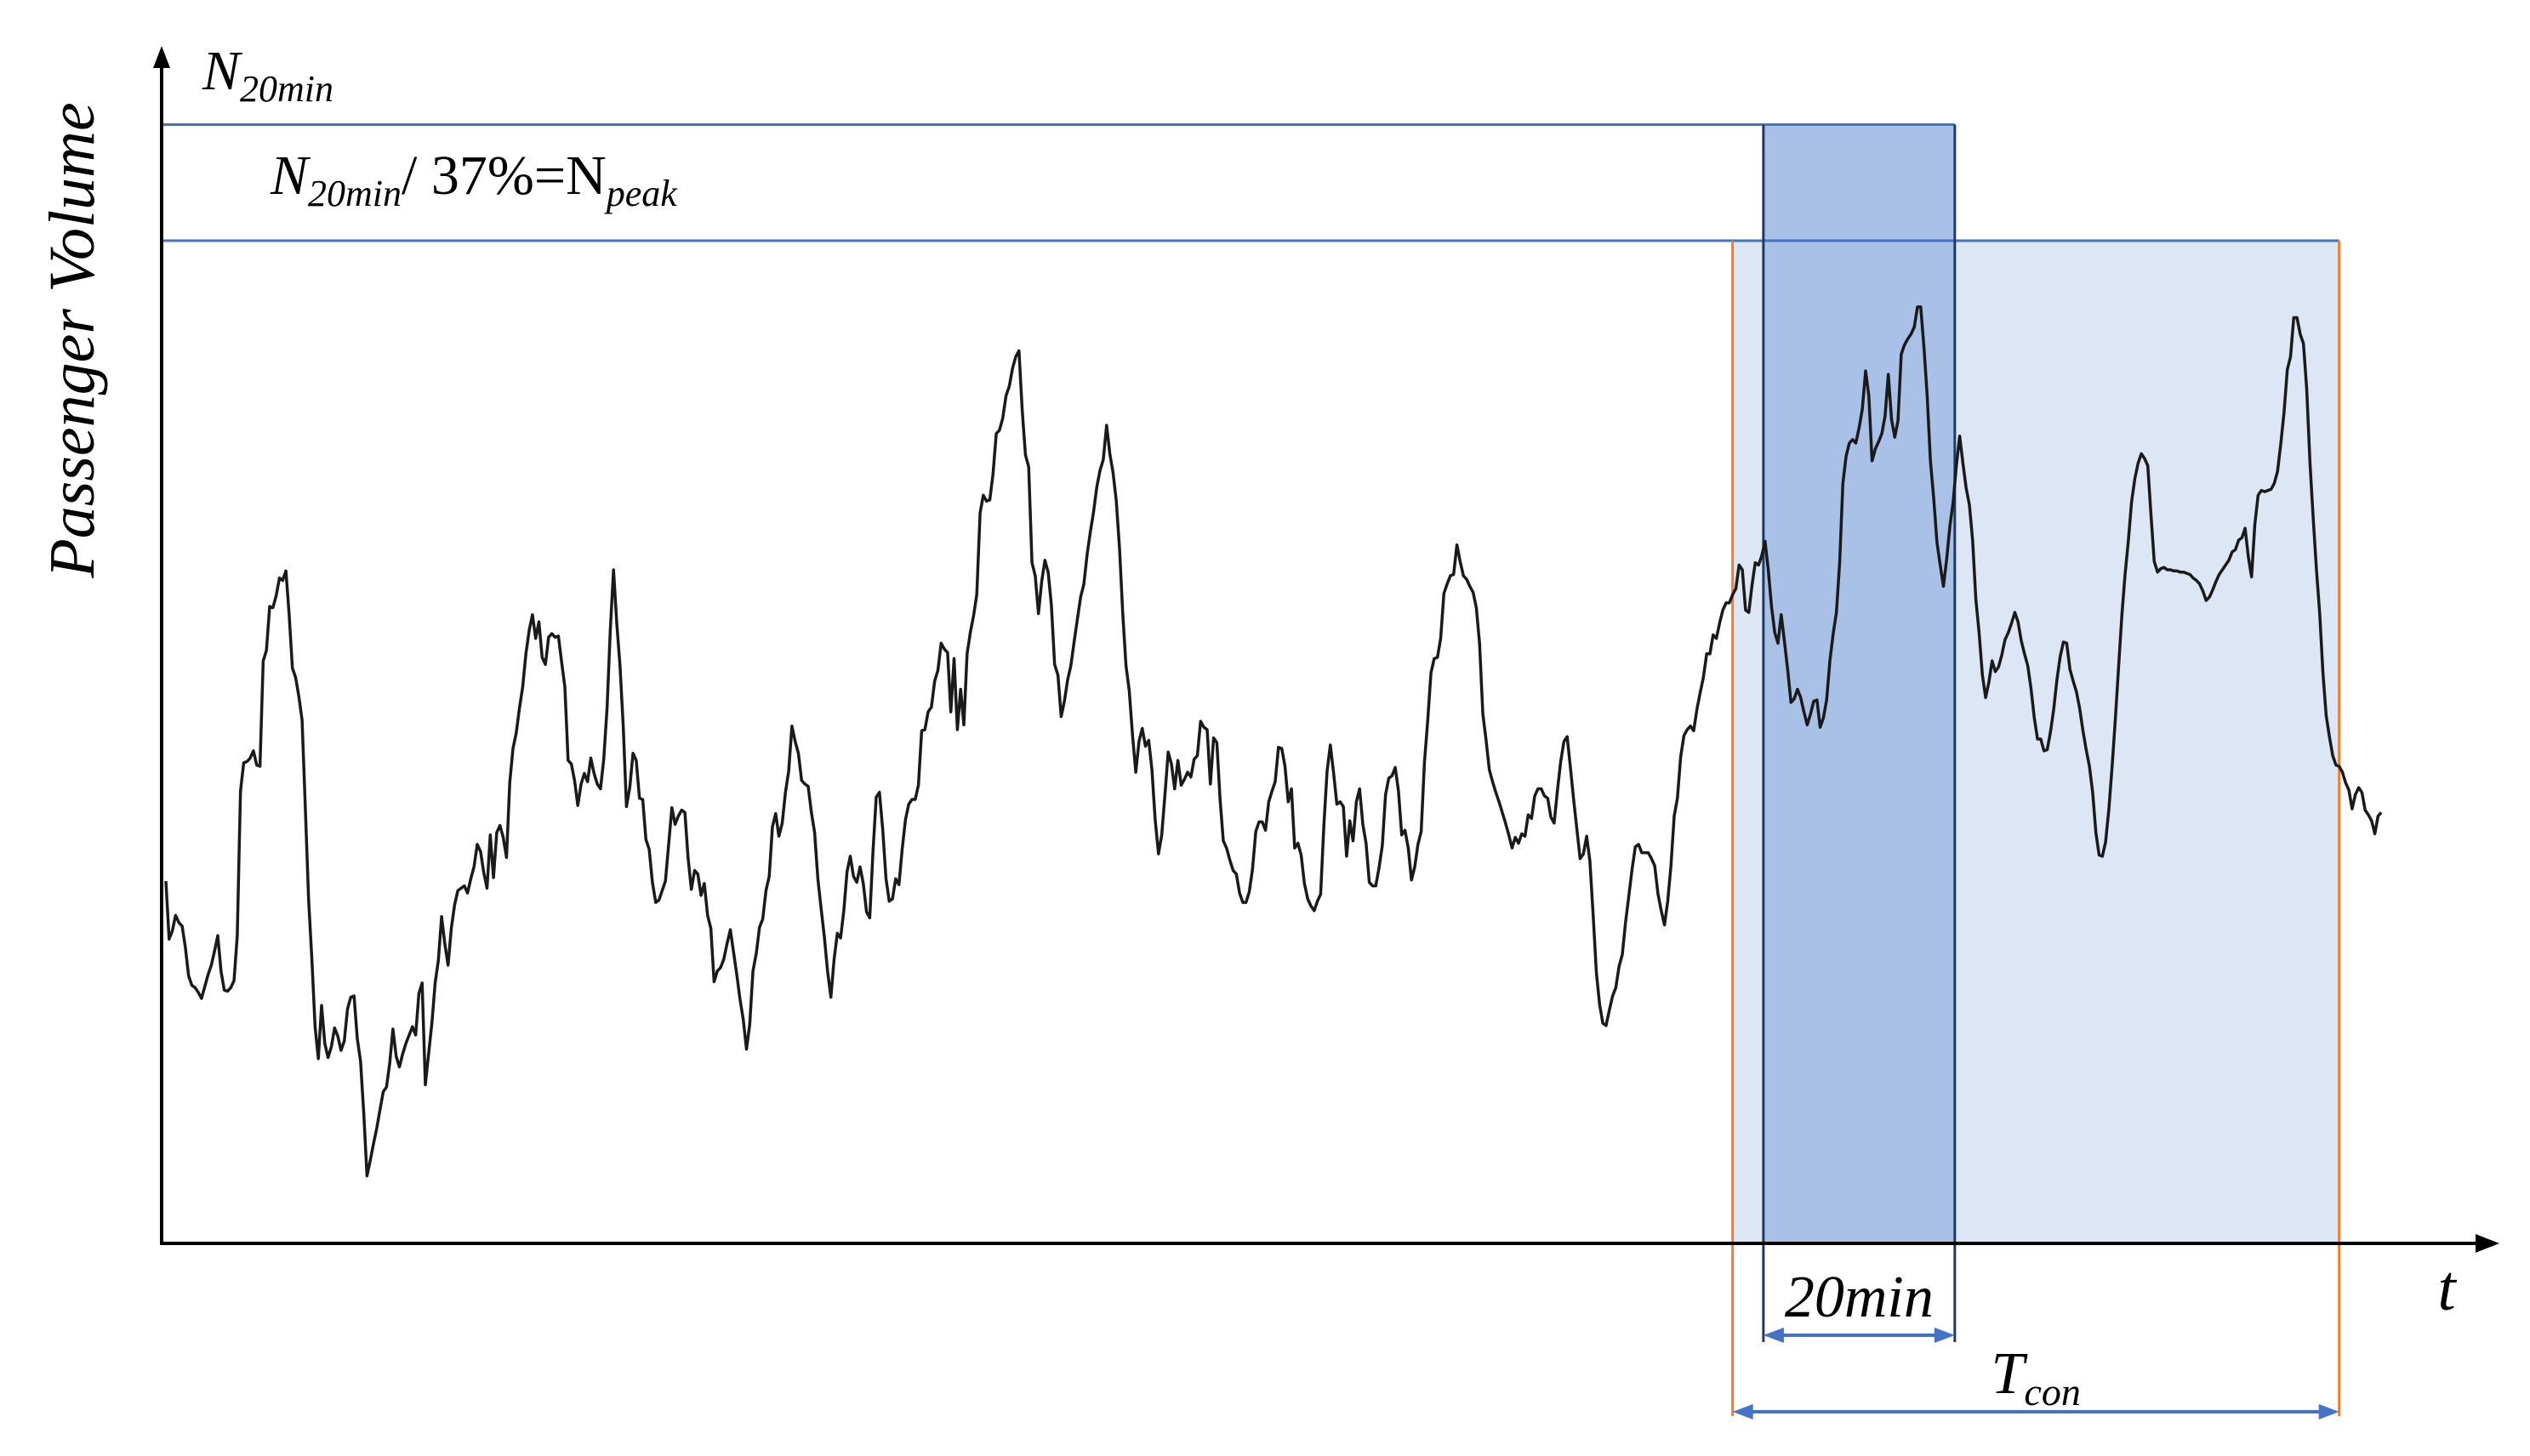 The image size is (2530, 1456). I want to click on npeak-label-peak-sub: peak, so click(642, 194).